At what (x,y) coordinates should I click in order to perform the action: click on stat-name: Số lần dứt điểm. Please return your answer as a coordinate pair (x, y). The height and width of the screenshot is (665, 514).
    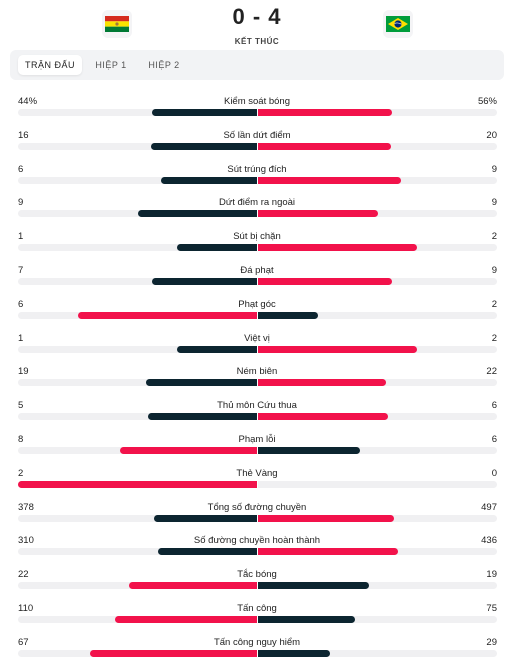
    Looking at the image, I should click on (257, 135).